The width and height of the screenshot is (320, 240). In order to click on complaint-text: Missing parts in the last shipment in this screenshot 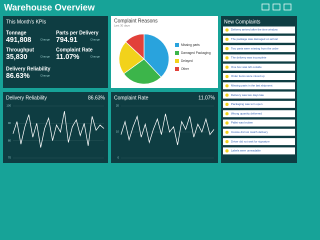, I will do `click(252, 86)`.